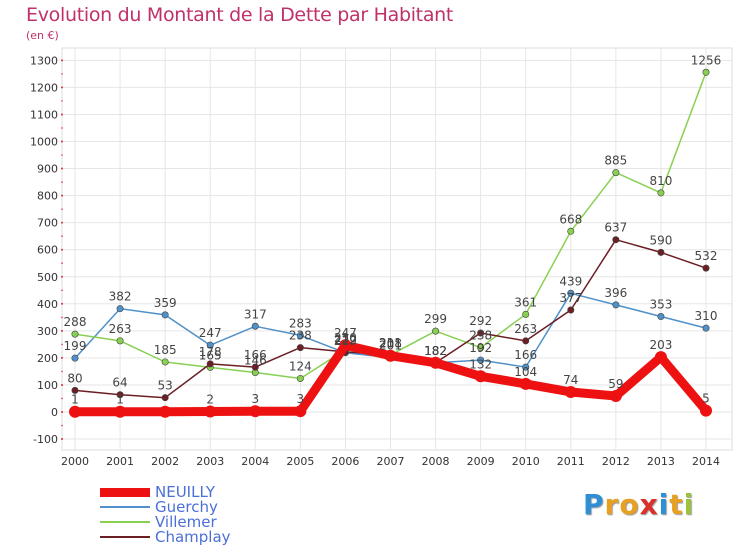  What do you see at coordinates (300, 366) in the screenshot?
I see `data-label-villemer: 124` at bounding box center [300, 366].